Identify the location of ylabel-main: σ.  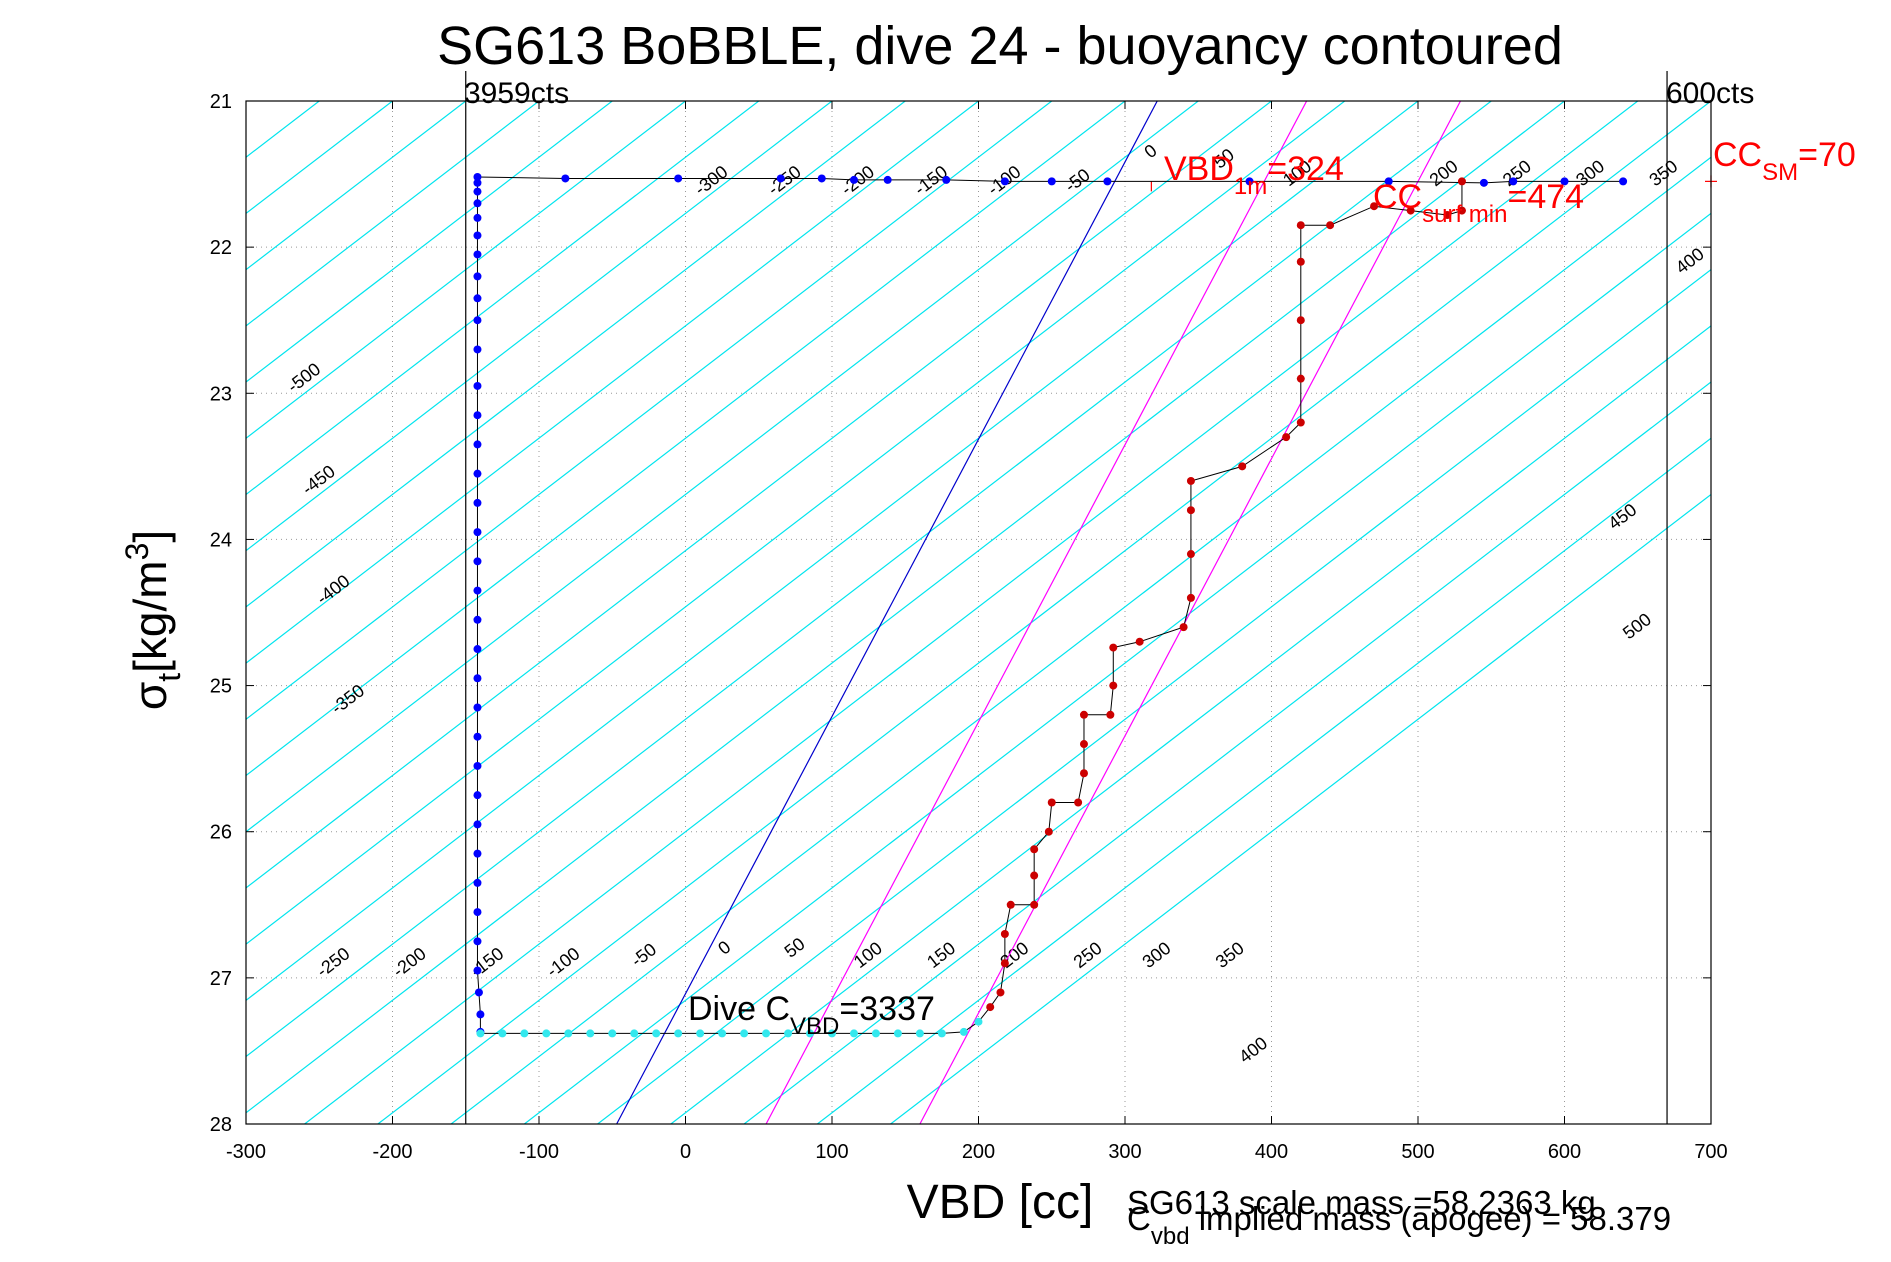
(150, 696).